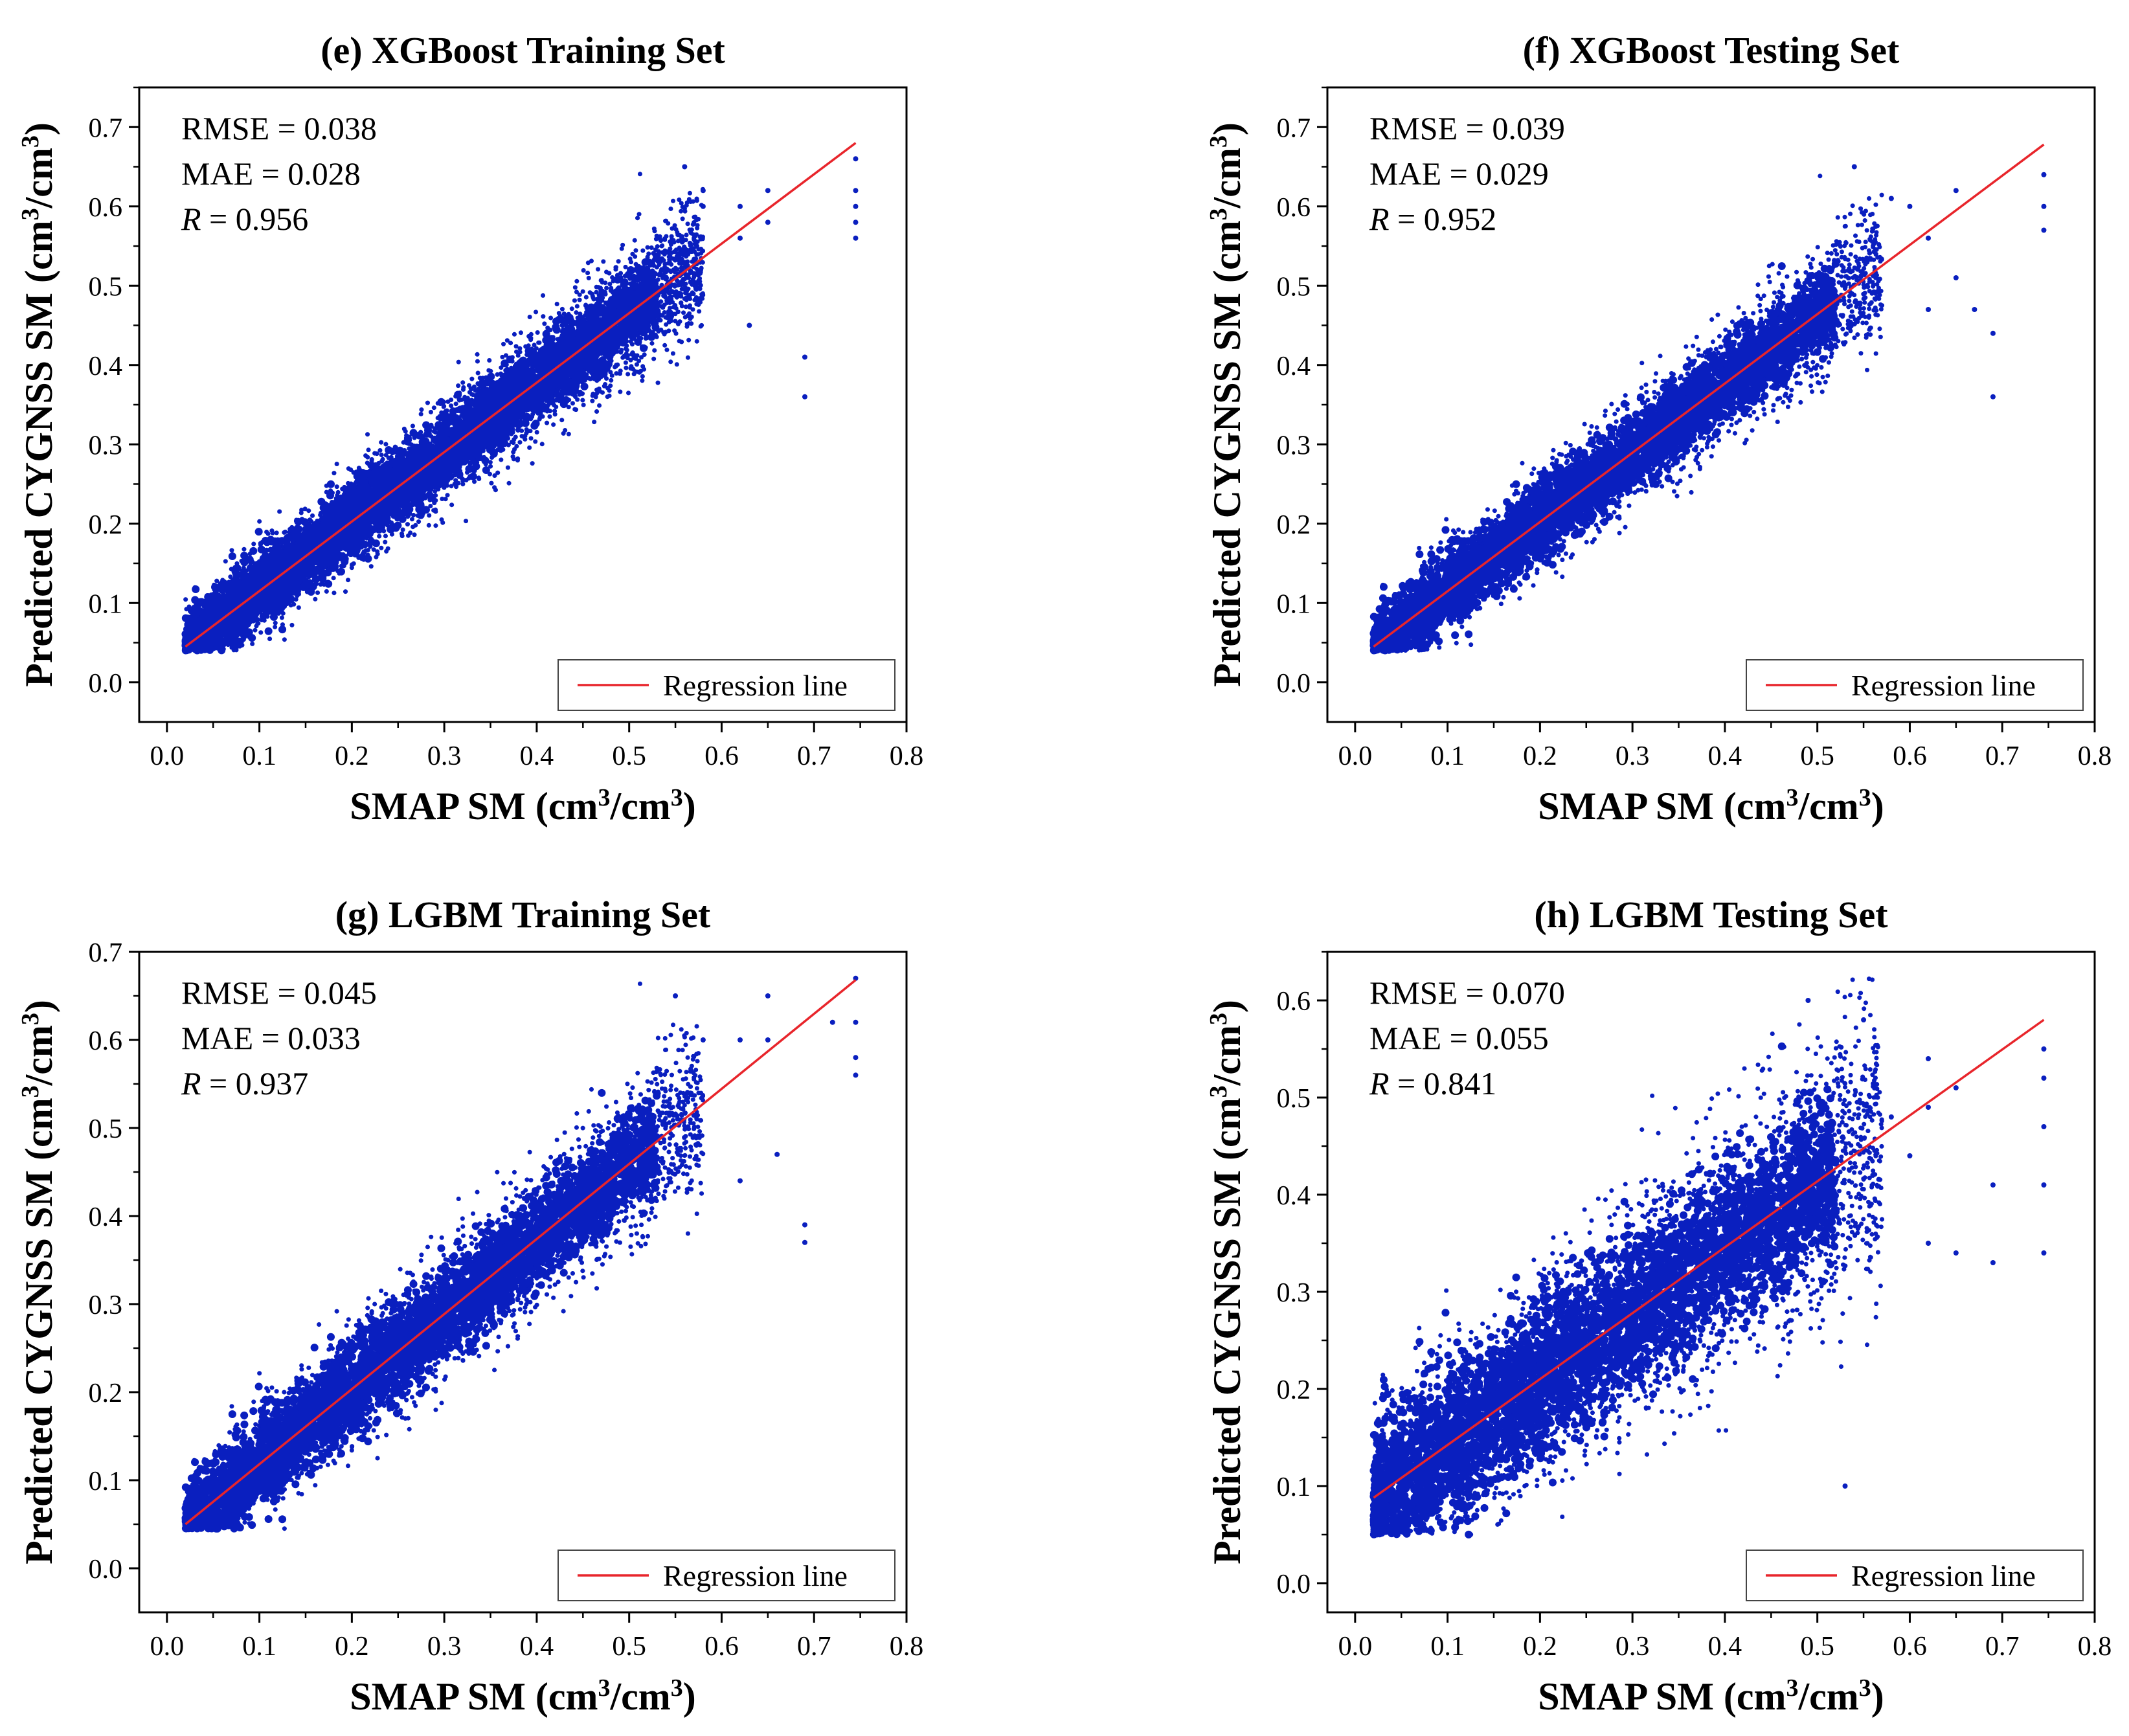 Image resolution: width=2129 pixels, height=1736 pixels. Describe the element at coordinates (1227, 1331) in the screenshot. I see `axis-label-part: Predicted CYGNSS SM (cm` at that location.